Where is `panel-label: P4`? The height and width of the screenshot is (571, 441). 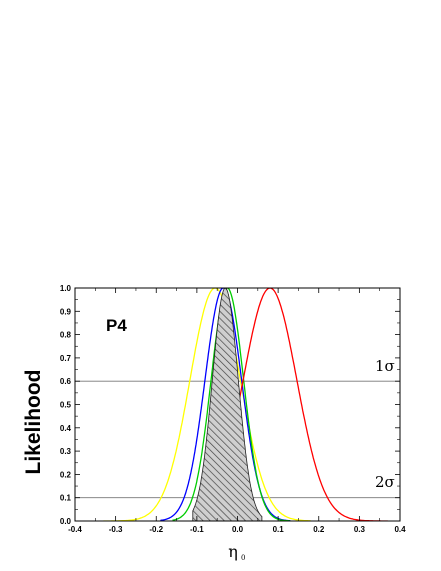 panel-label: P4 is located at coordinates (116, 325).